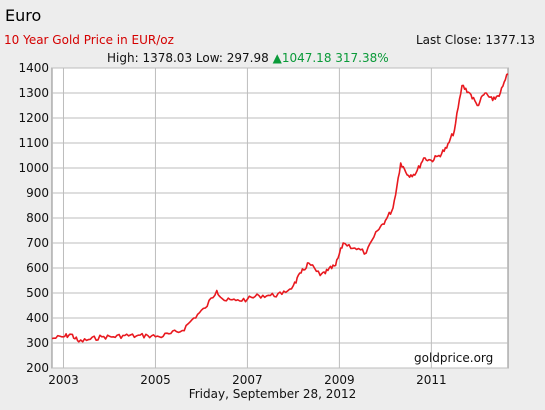 Image resolution: width=545 pixels, height=410 pixels. Describe the element at coordinates (277, 58) in the screenshot. I see `up-triangle-icon: ▲` at that location.